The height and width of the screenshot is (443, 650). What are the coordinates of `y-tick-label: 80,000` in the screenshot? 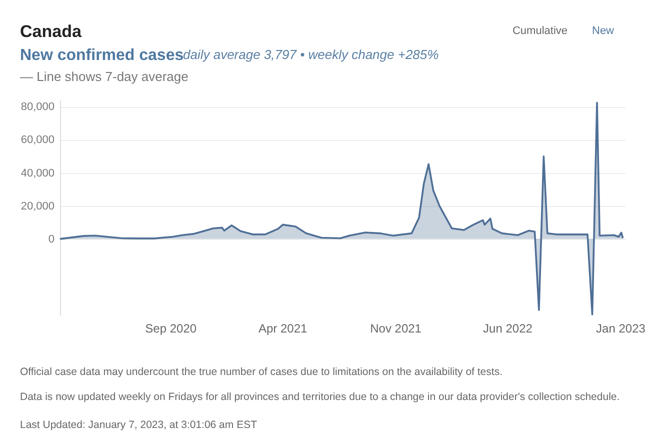 It's located at (37, 107).